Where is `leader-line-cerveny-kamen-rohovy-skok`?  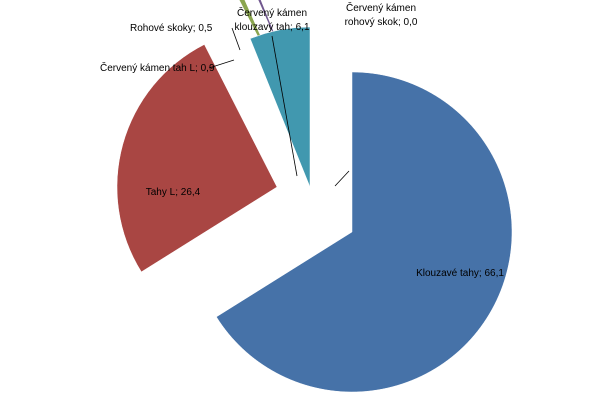 leader-line-cerveny-kamen-rohovy-skok is located at coordinates (342, 178).